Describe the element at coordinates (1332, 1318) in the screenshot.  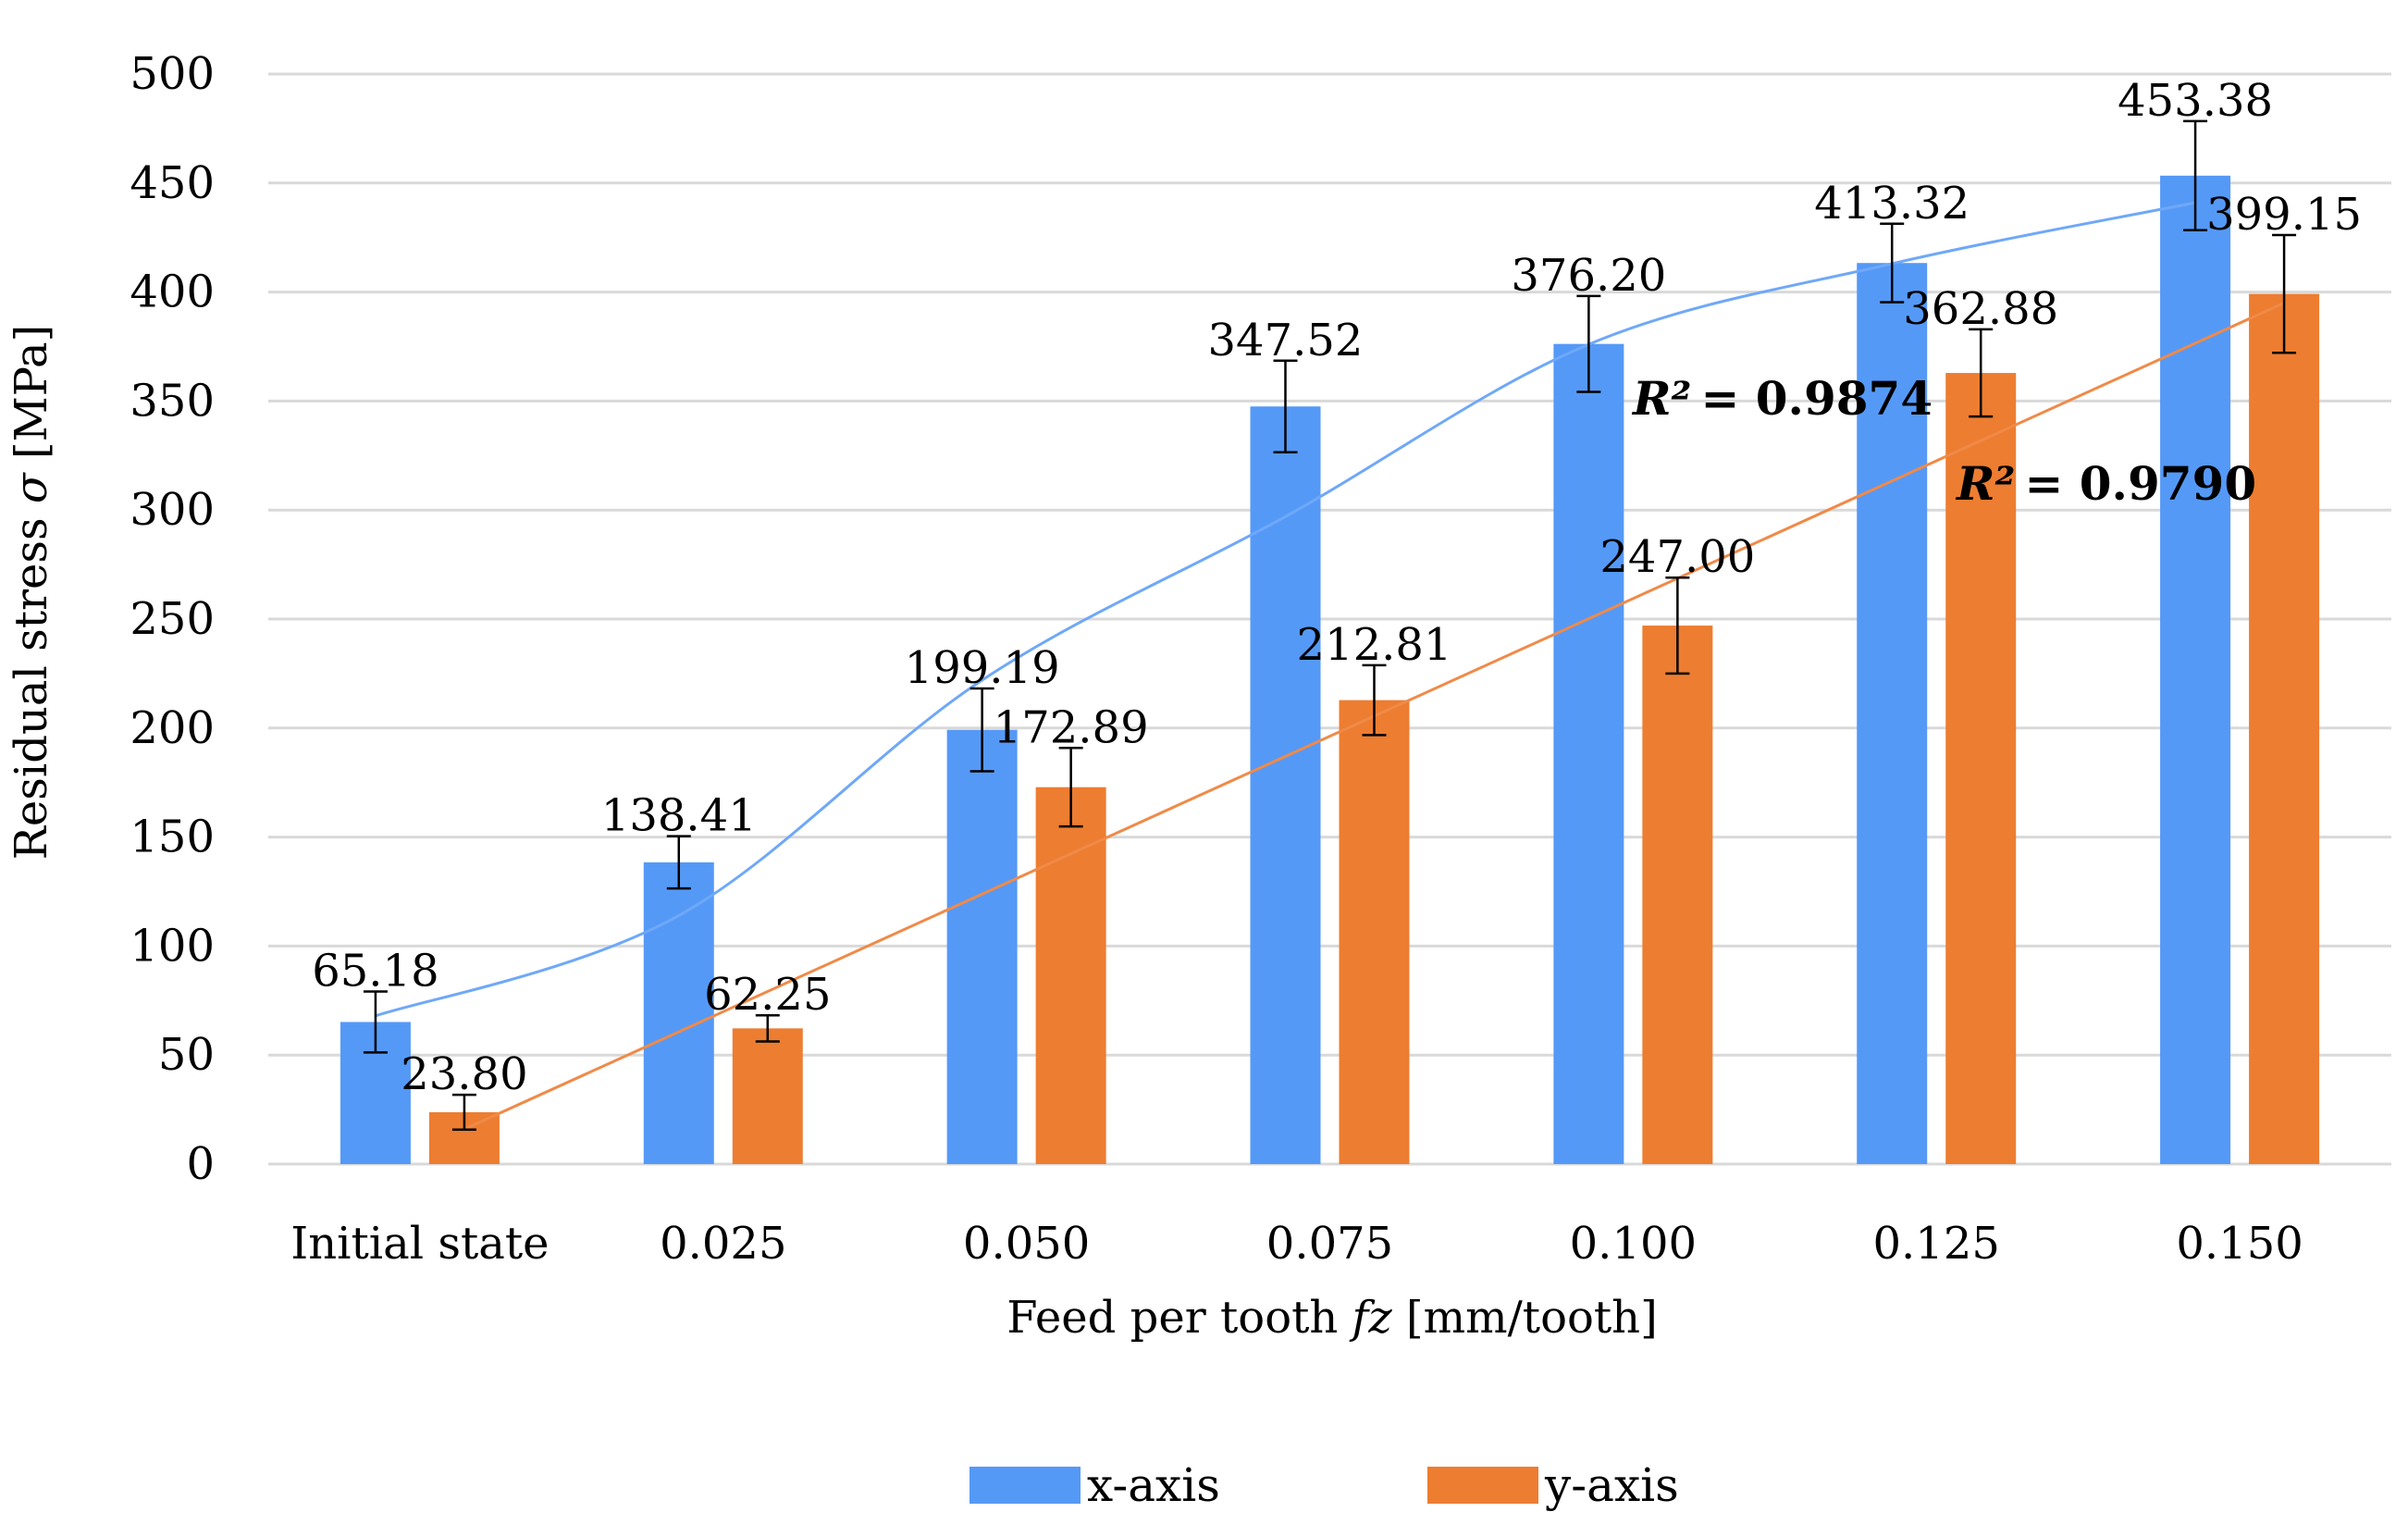
I see `x-axis-title: Feed per tooth fz [mm/tooth]` at that location.